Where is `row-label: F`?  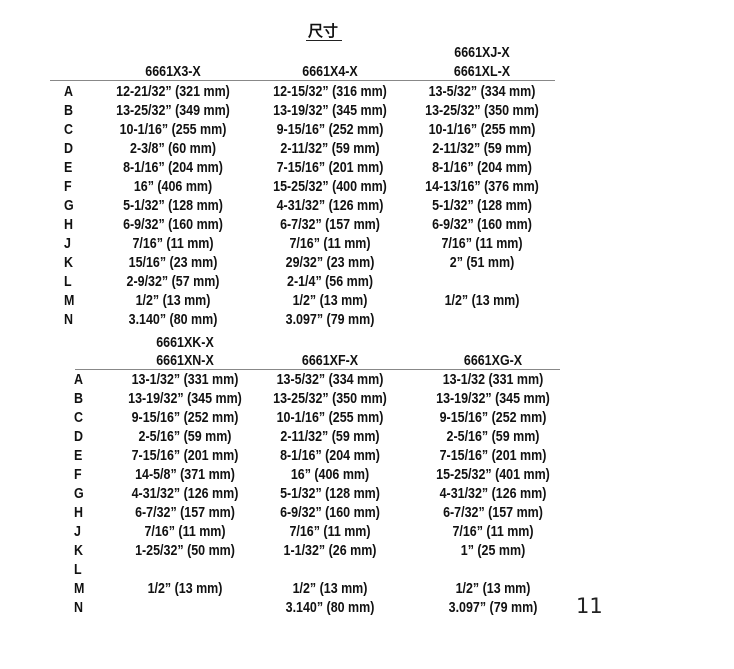
row-label: F is located at coordinates (78, 475).